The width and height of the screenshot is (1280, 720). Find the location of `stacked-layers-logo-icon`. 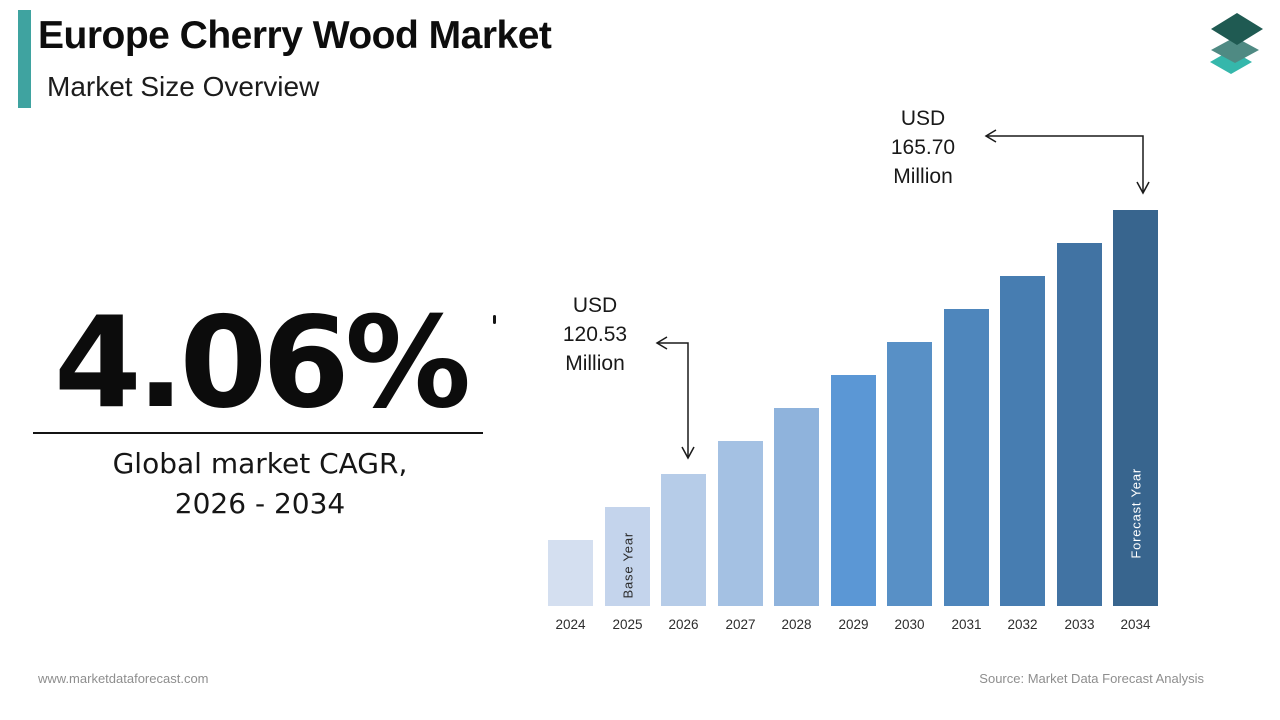

stacked-layers-logo-icon is located at coordinates (1236, 43).